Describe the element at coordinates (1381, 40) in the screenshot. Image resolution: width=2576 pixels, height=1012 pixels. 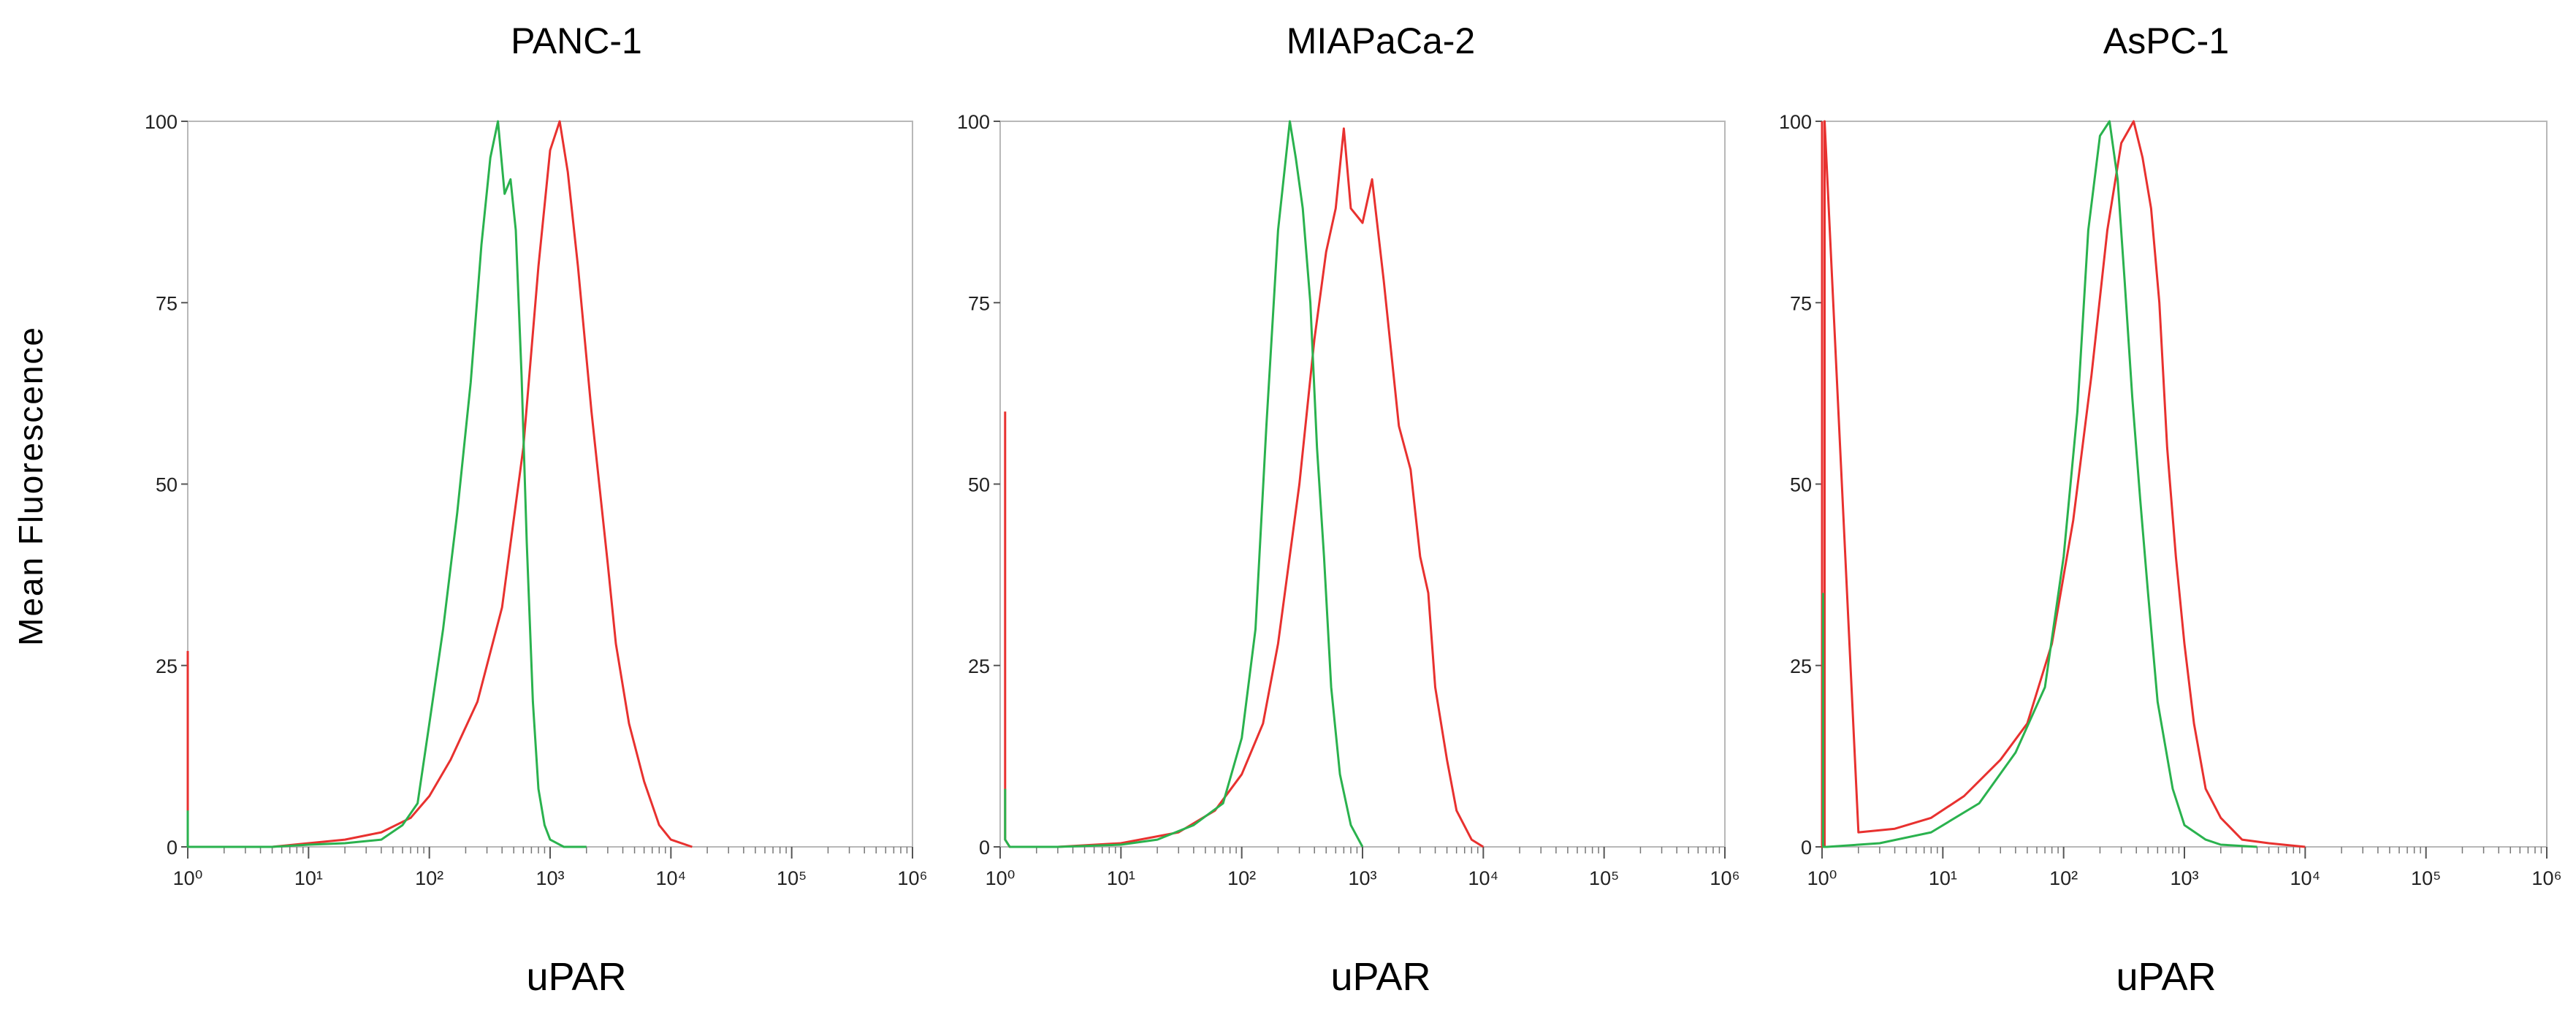
I see `panel-title: MIAPaCa-2` at that location.